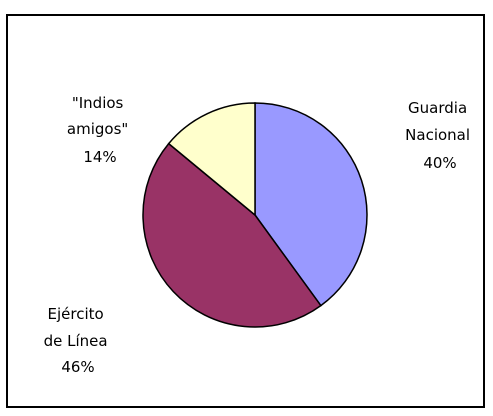 The height and width of the screenshot is (416, 493). Describe the element at coordinates (211, 159) in the screenshot. I see `pie-slice-indios-amigos` at that location.